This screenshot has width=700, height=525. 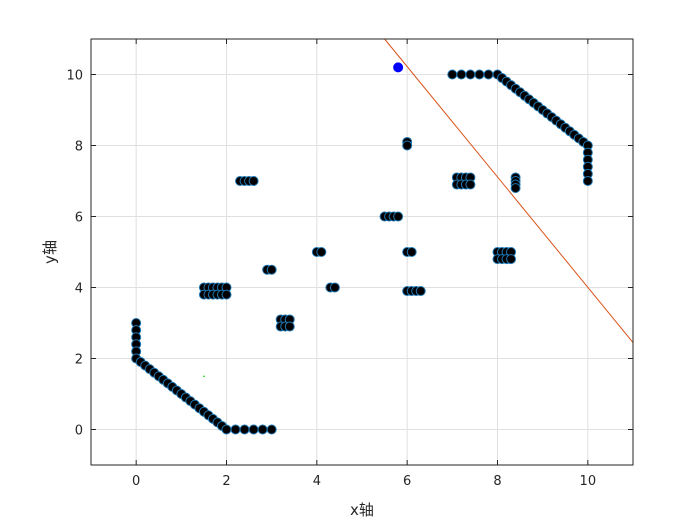 I want to click on y-tick-label: 0, so click(x=79, y=431).